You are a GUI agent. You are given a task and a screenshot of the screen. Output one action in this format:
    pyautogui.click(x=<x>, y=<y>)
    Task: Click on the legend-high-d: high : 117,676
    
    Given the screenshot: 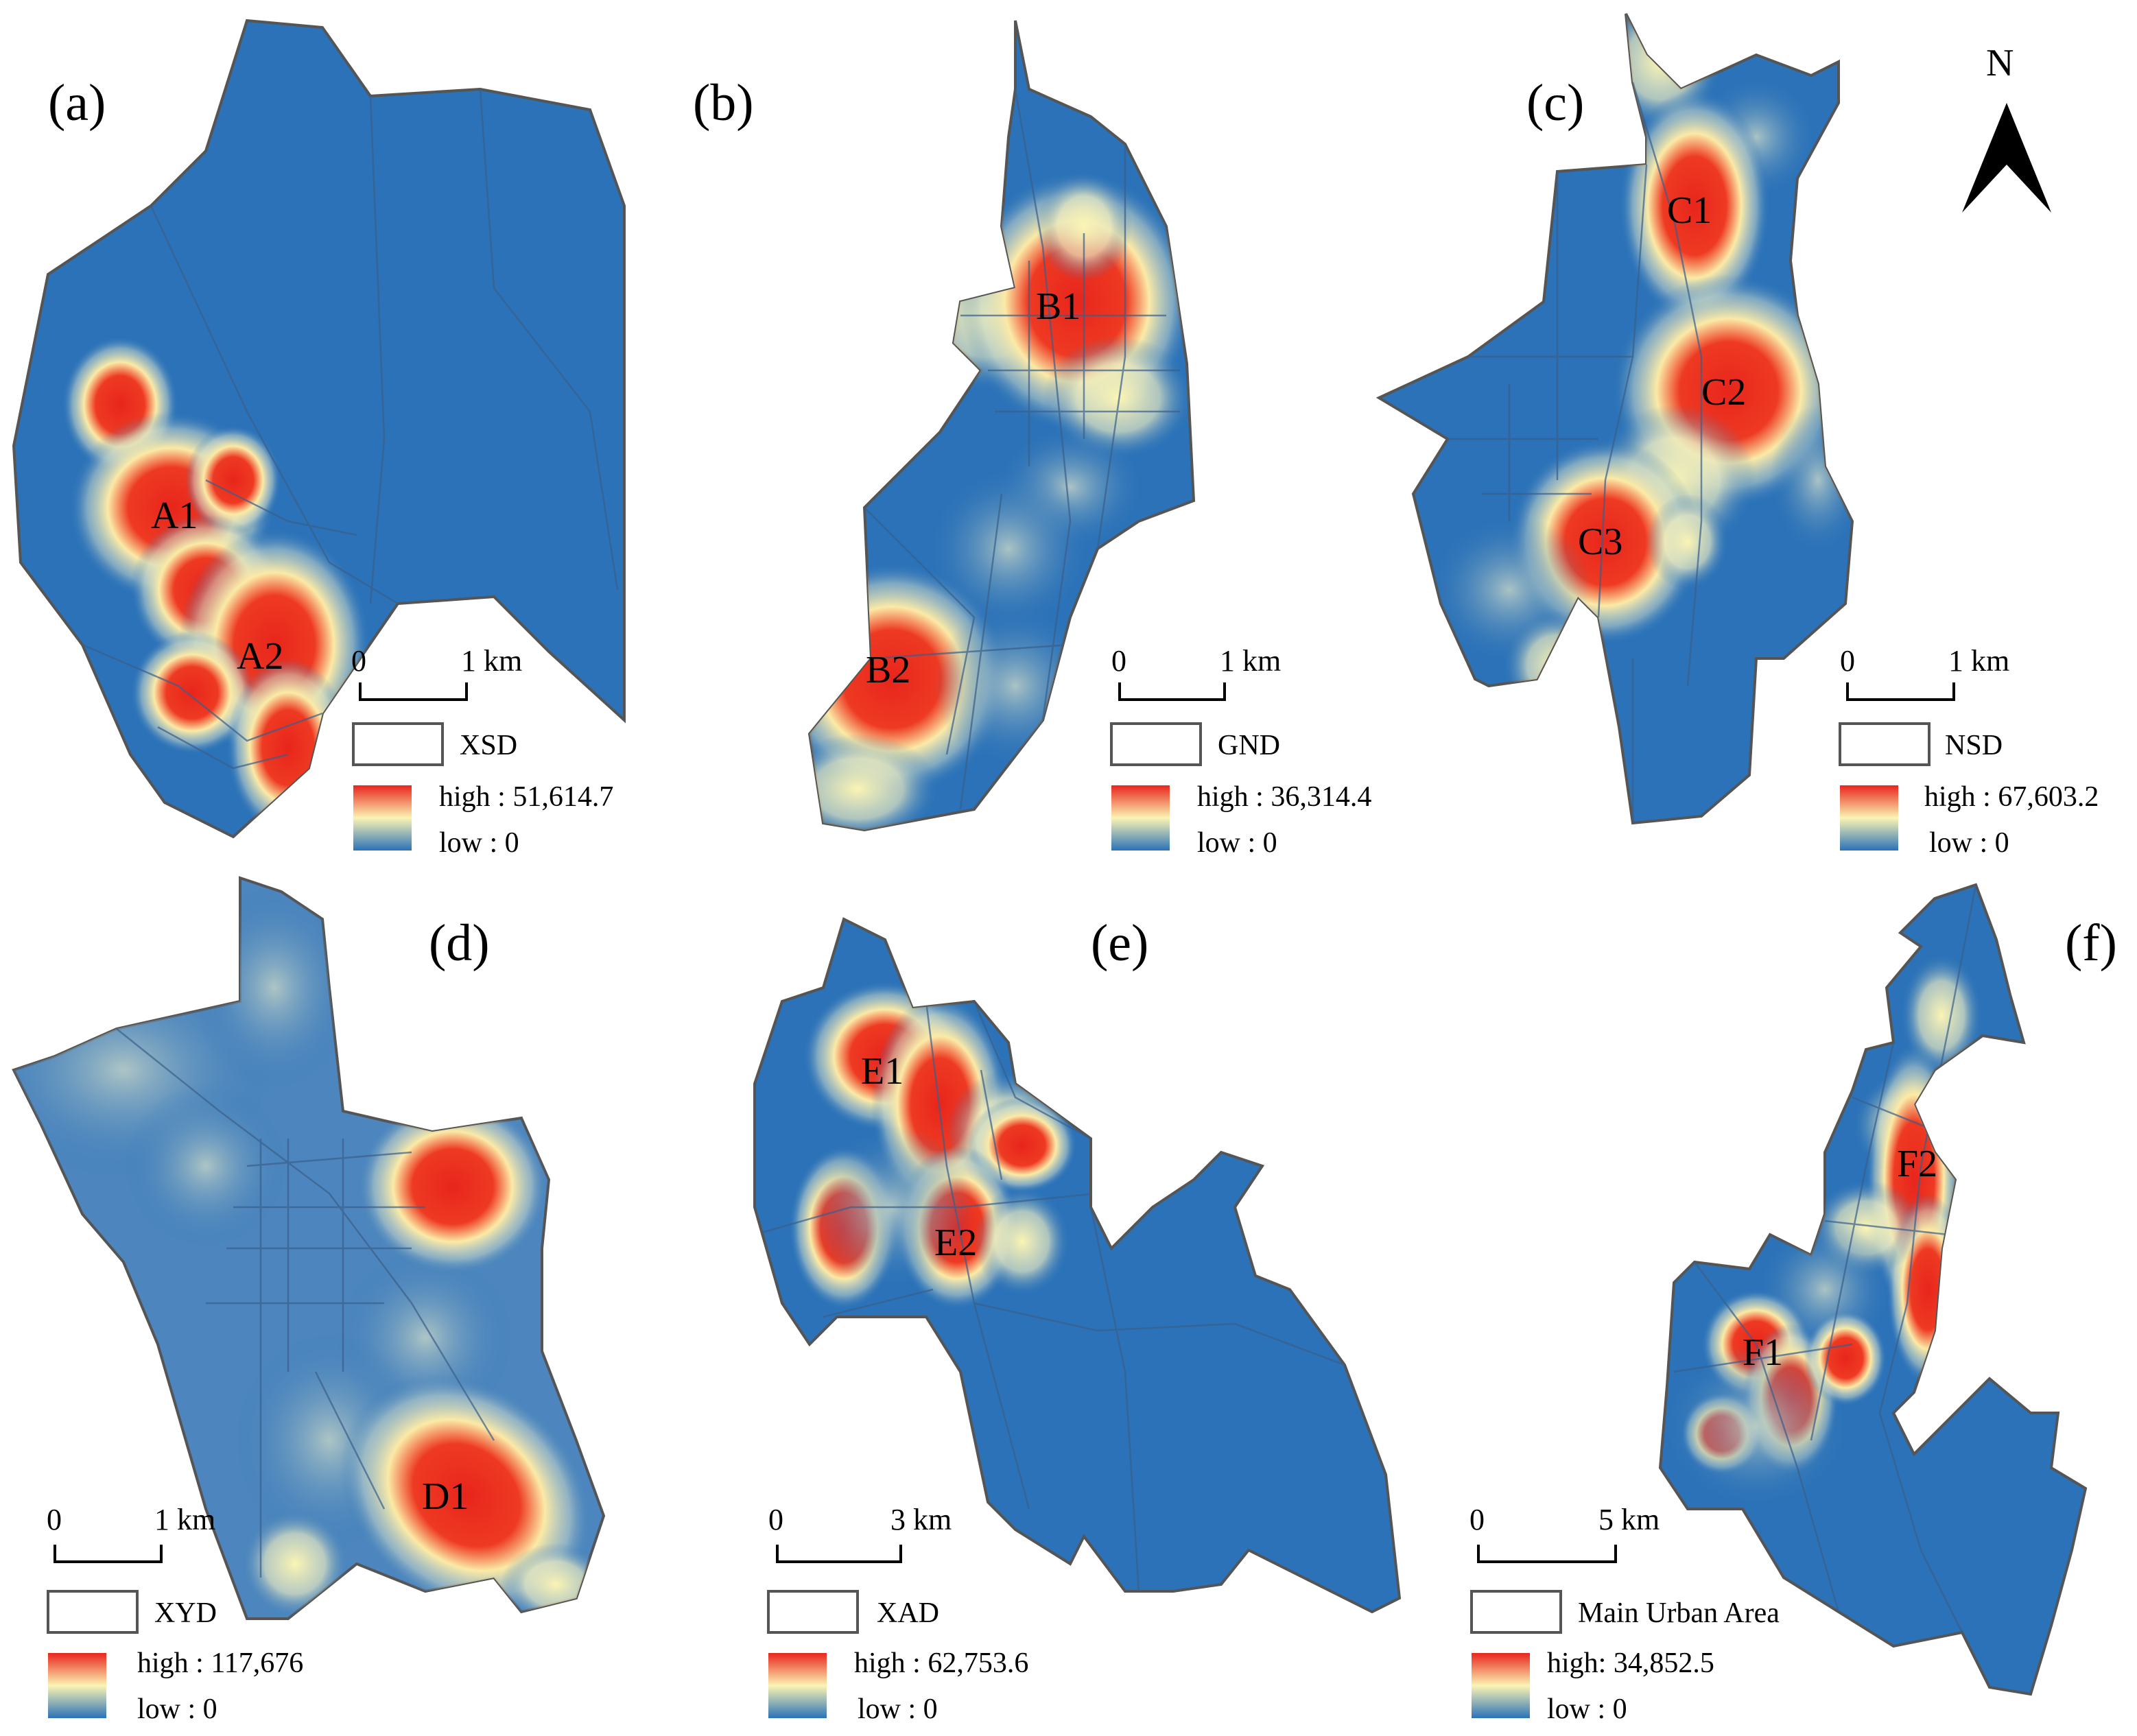 What is the action you would take?
    pyautogui.click(x=220, y=1664)
    